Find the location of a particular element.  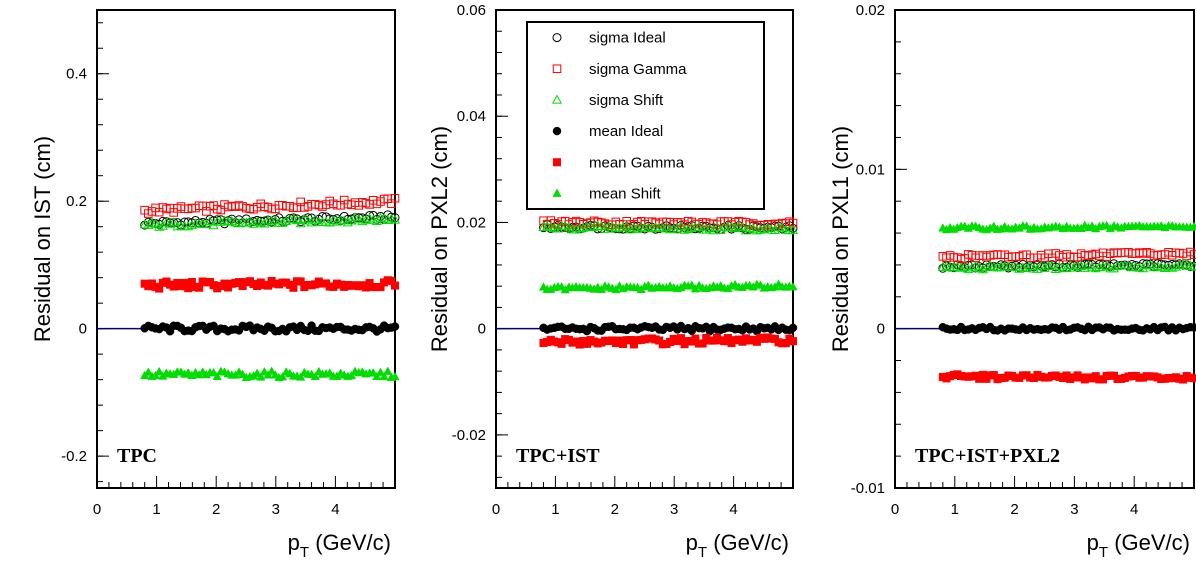

y-tick-label: 0.02 is located at coordinates (471, 222).